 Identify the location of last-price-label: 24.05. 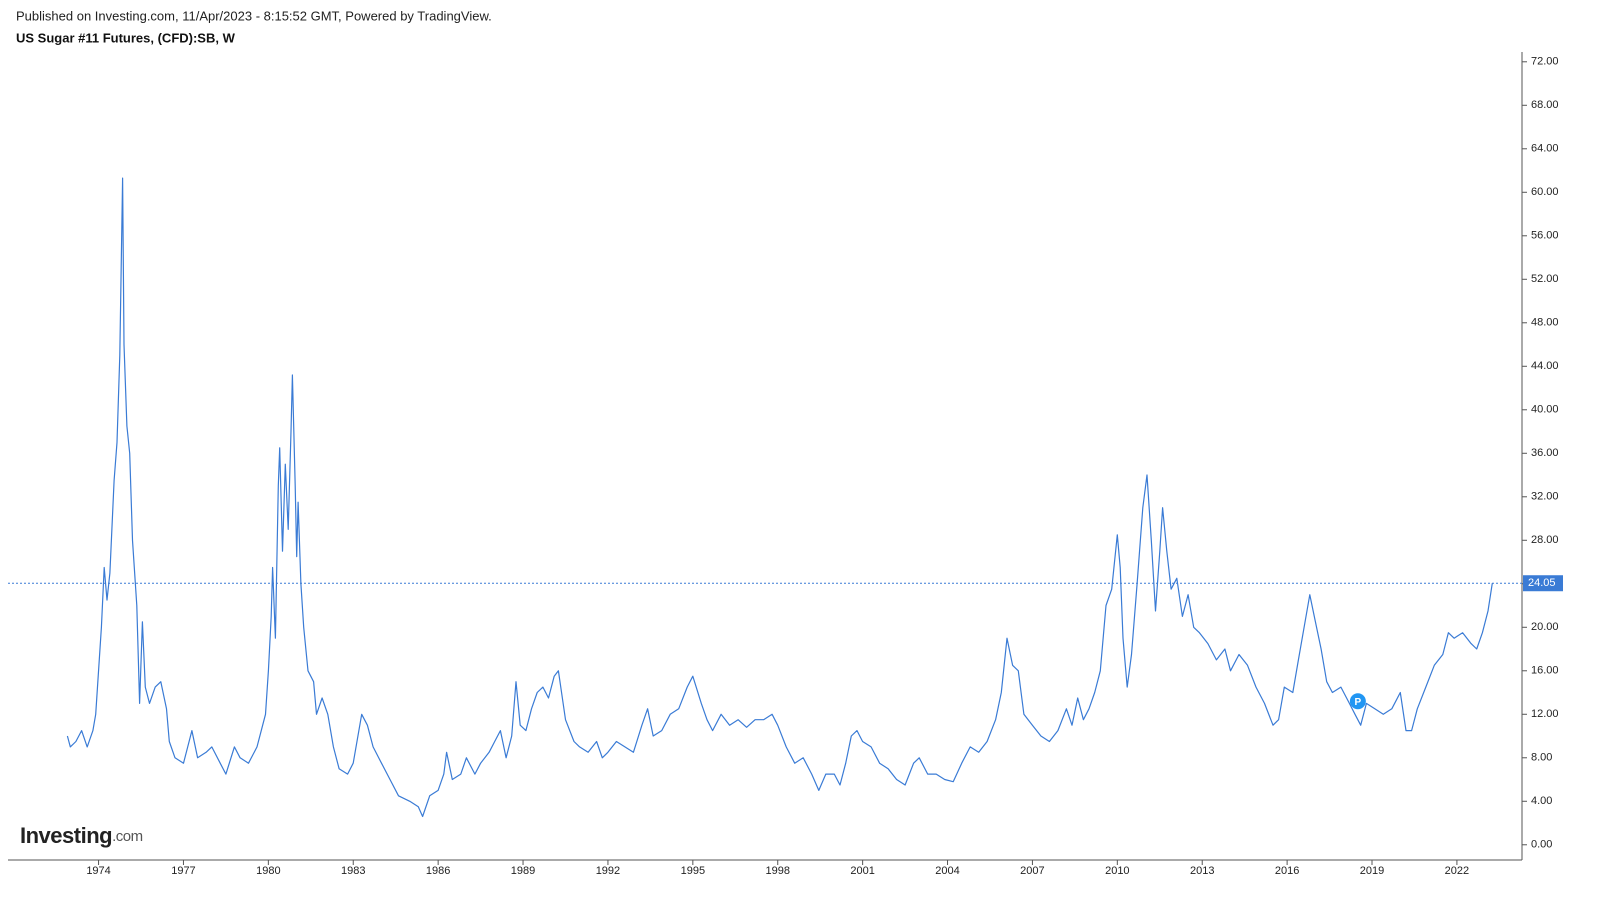
(1542, 583).